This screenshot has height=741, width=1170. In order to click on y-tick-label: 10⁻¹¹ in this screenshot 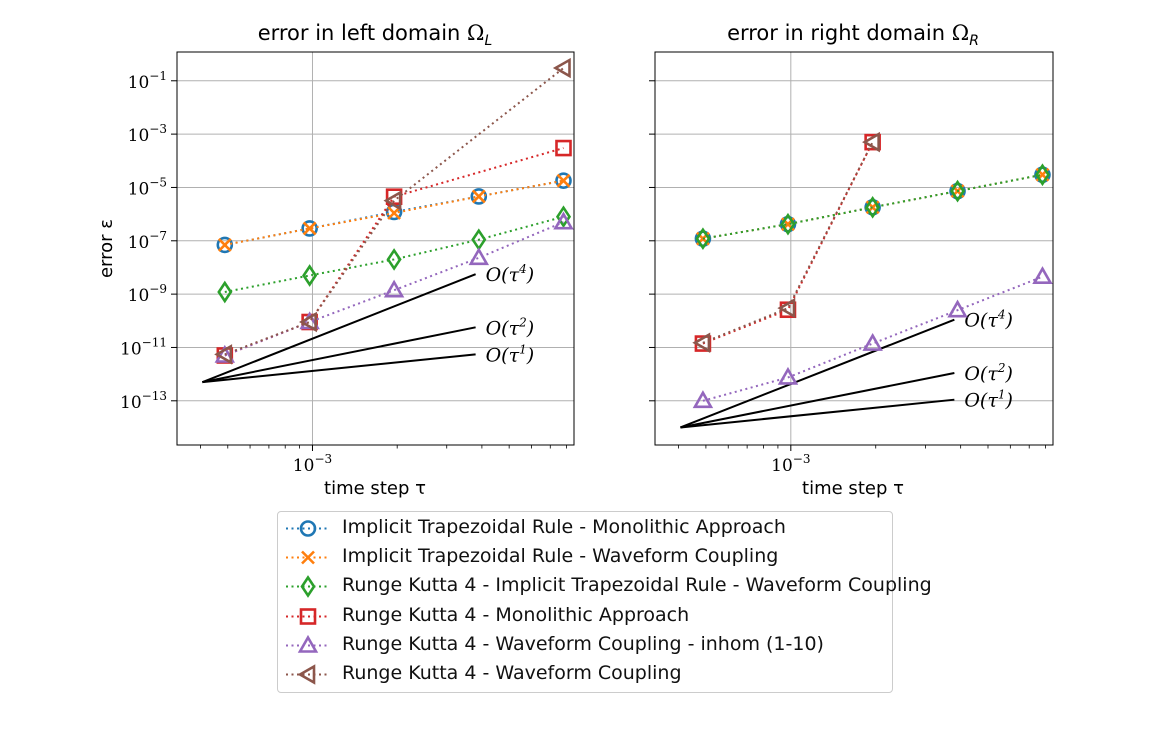, I will do `click(143, 347)`.